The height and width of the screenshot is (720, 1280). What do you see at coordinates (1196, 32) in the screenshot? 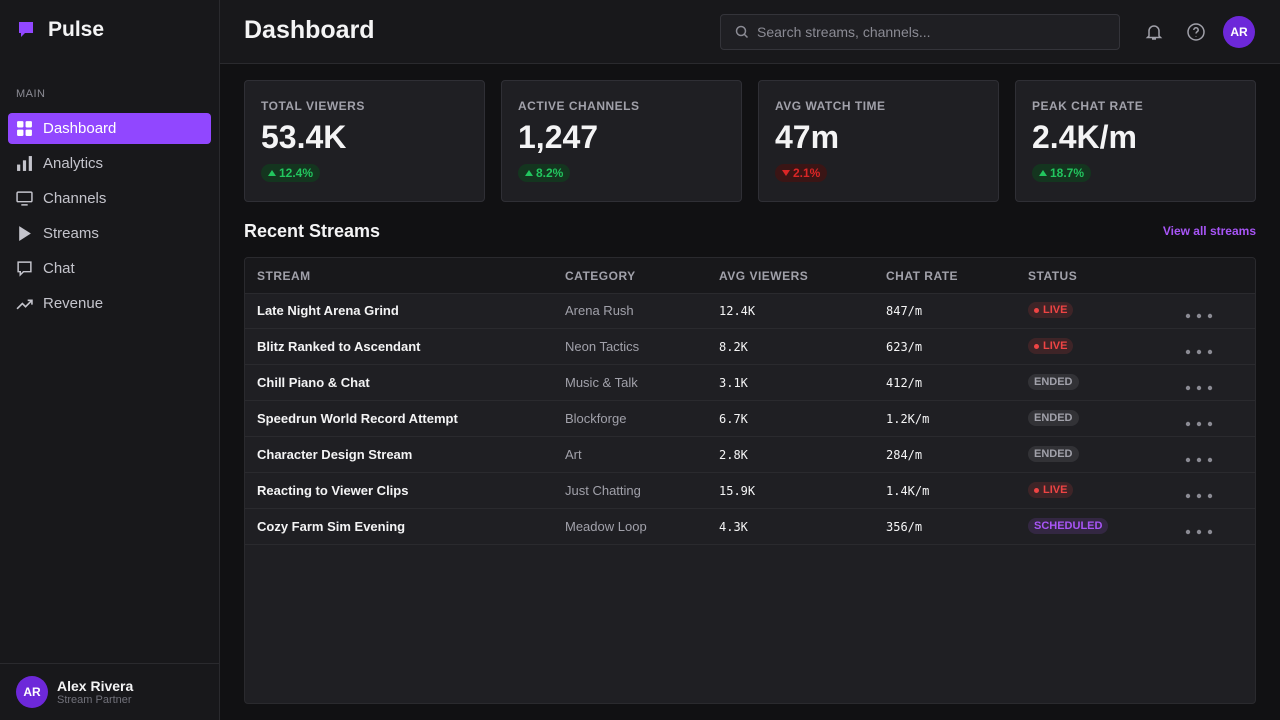
I see `help-button` at bounding box center [1196, 32].